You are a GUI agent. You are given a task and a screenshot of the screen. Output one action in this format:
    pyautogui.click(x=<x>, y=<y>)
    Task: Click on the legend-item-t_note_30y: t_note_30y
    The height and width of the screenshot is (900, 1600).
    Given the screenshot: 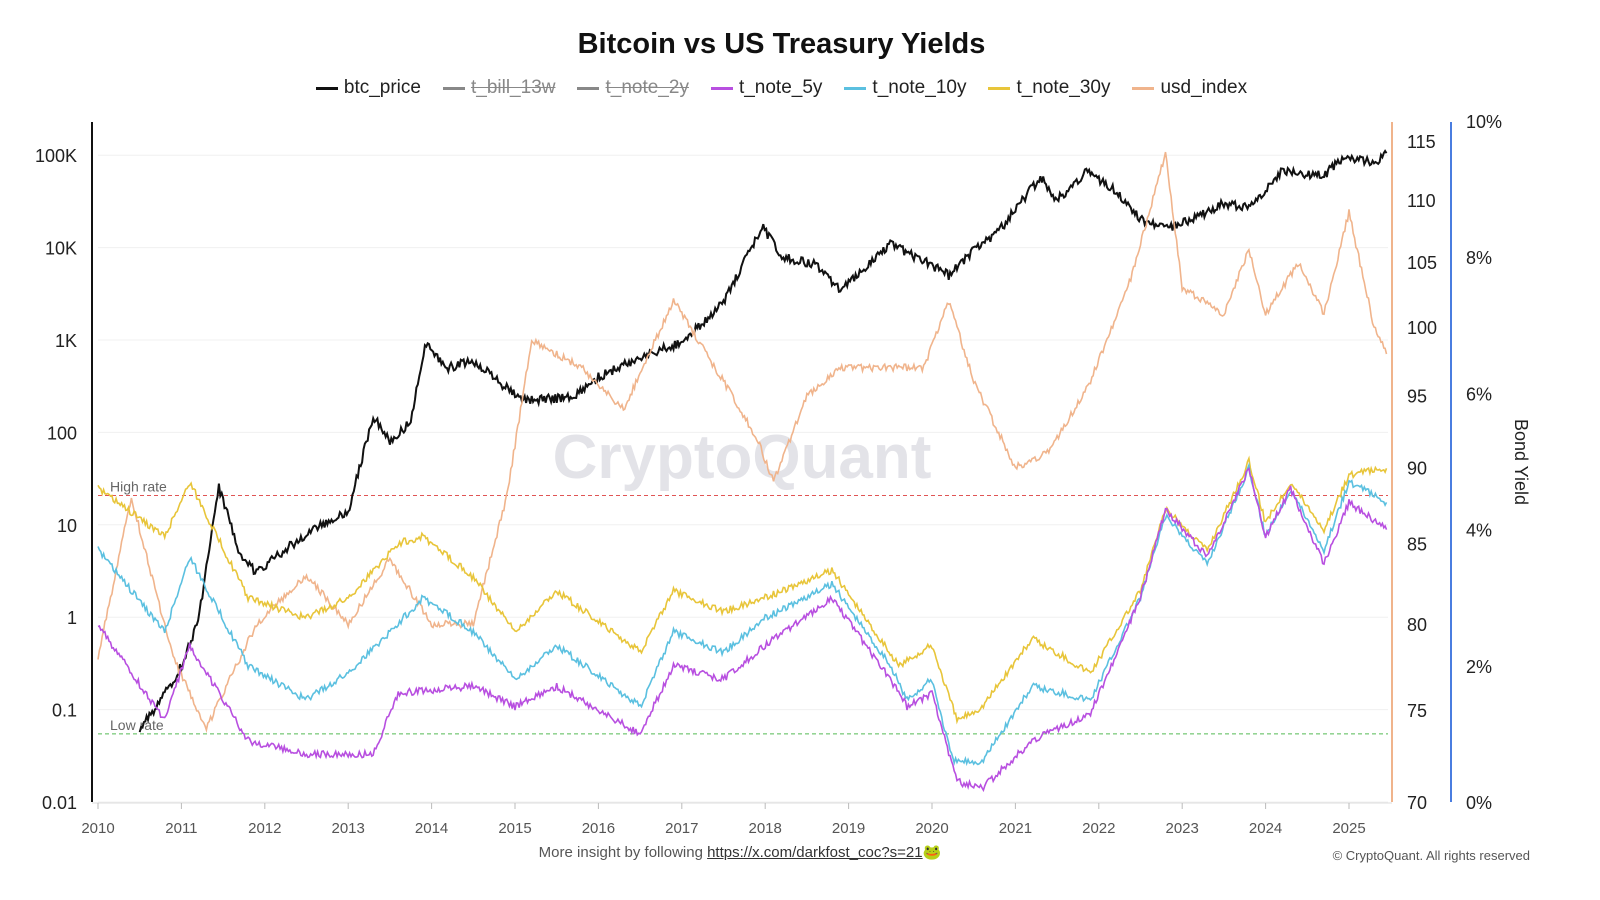 What is the action you would take?
    pyautogui.click(x=1049, y=88)
    